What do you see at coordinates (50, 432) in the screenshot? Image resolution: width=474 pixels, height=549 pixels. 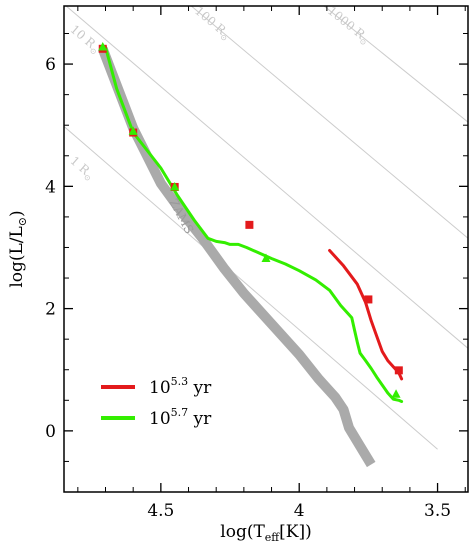 I see `y-tick-label: 0` at bounding box center [50, 432].